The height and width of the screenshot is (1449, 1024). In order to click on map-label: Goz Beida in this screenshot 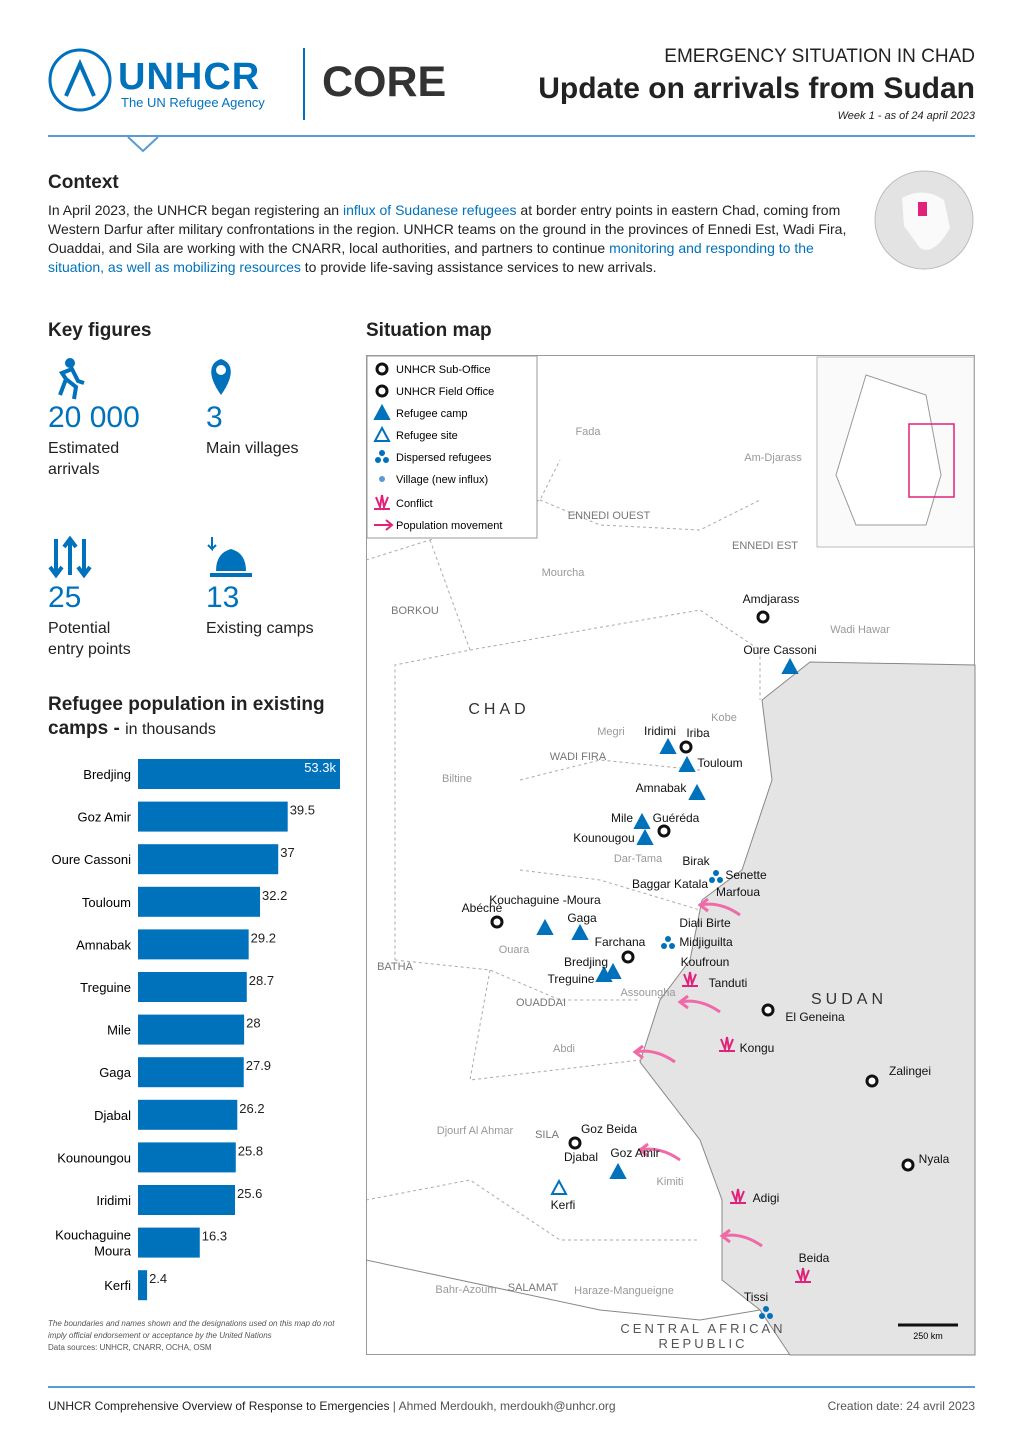, I will do `click(609, 1129)`.